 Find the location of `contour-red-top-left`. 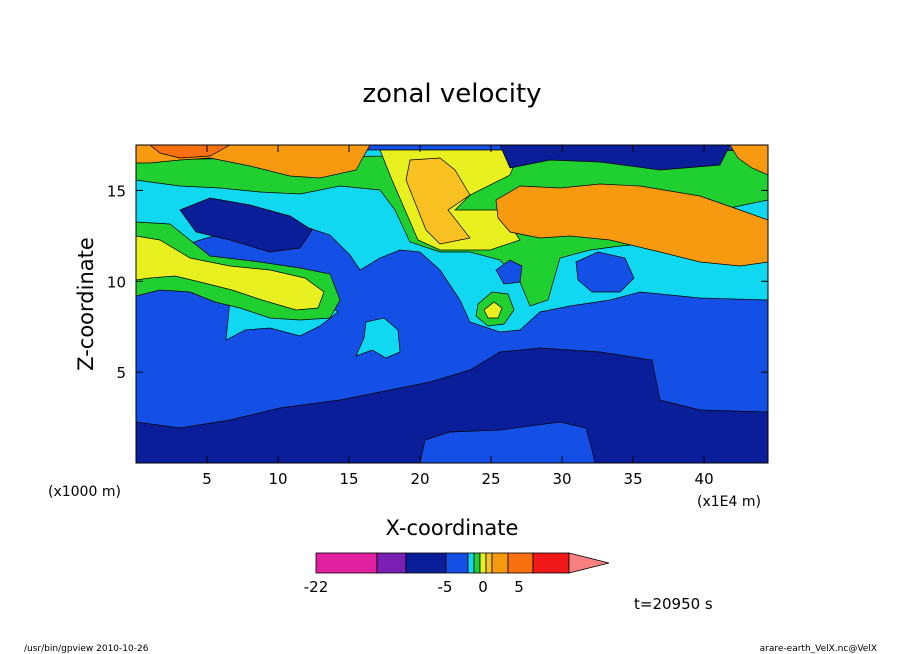

contour-red-top-left is located at coordinates (190, 152).